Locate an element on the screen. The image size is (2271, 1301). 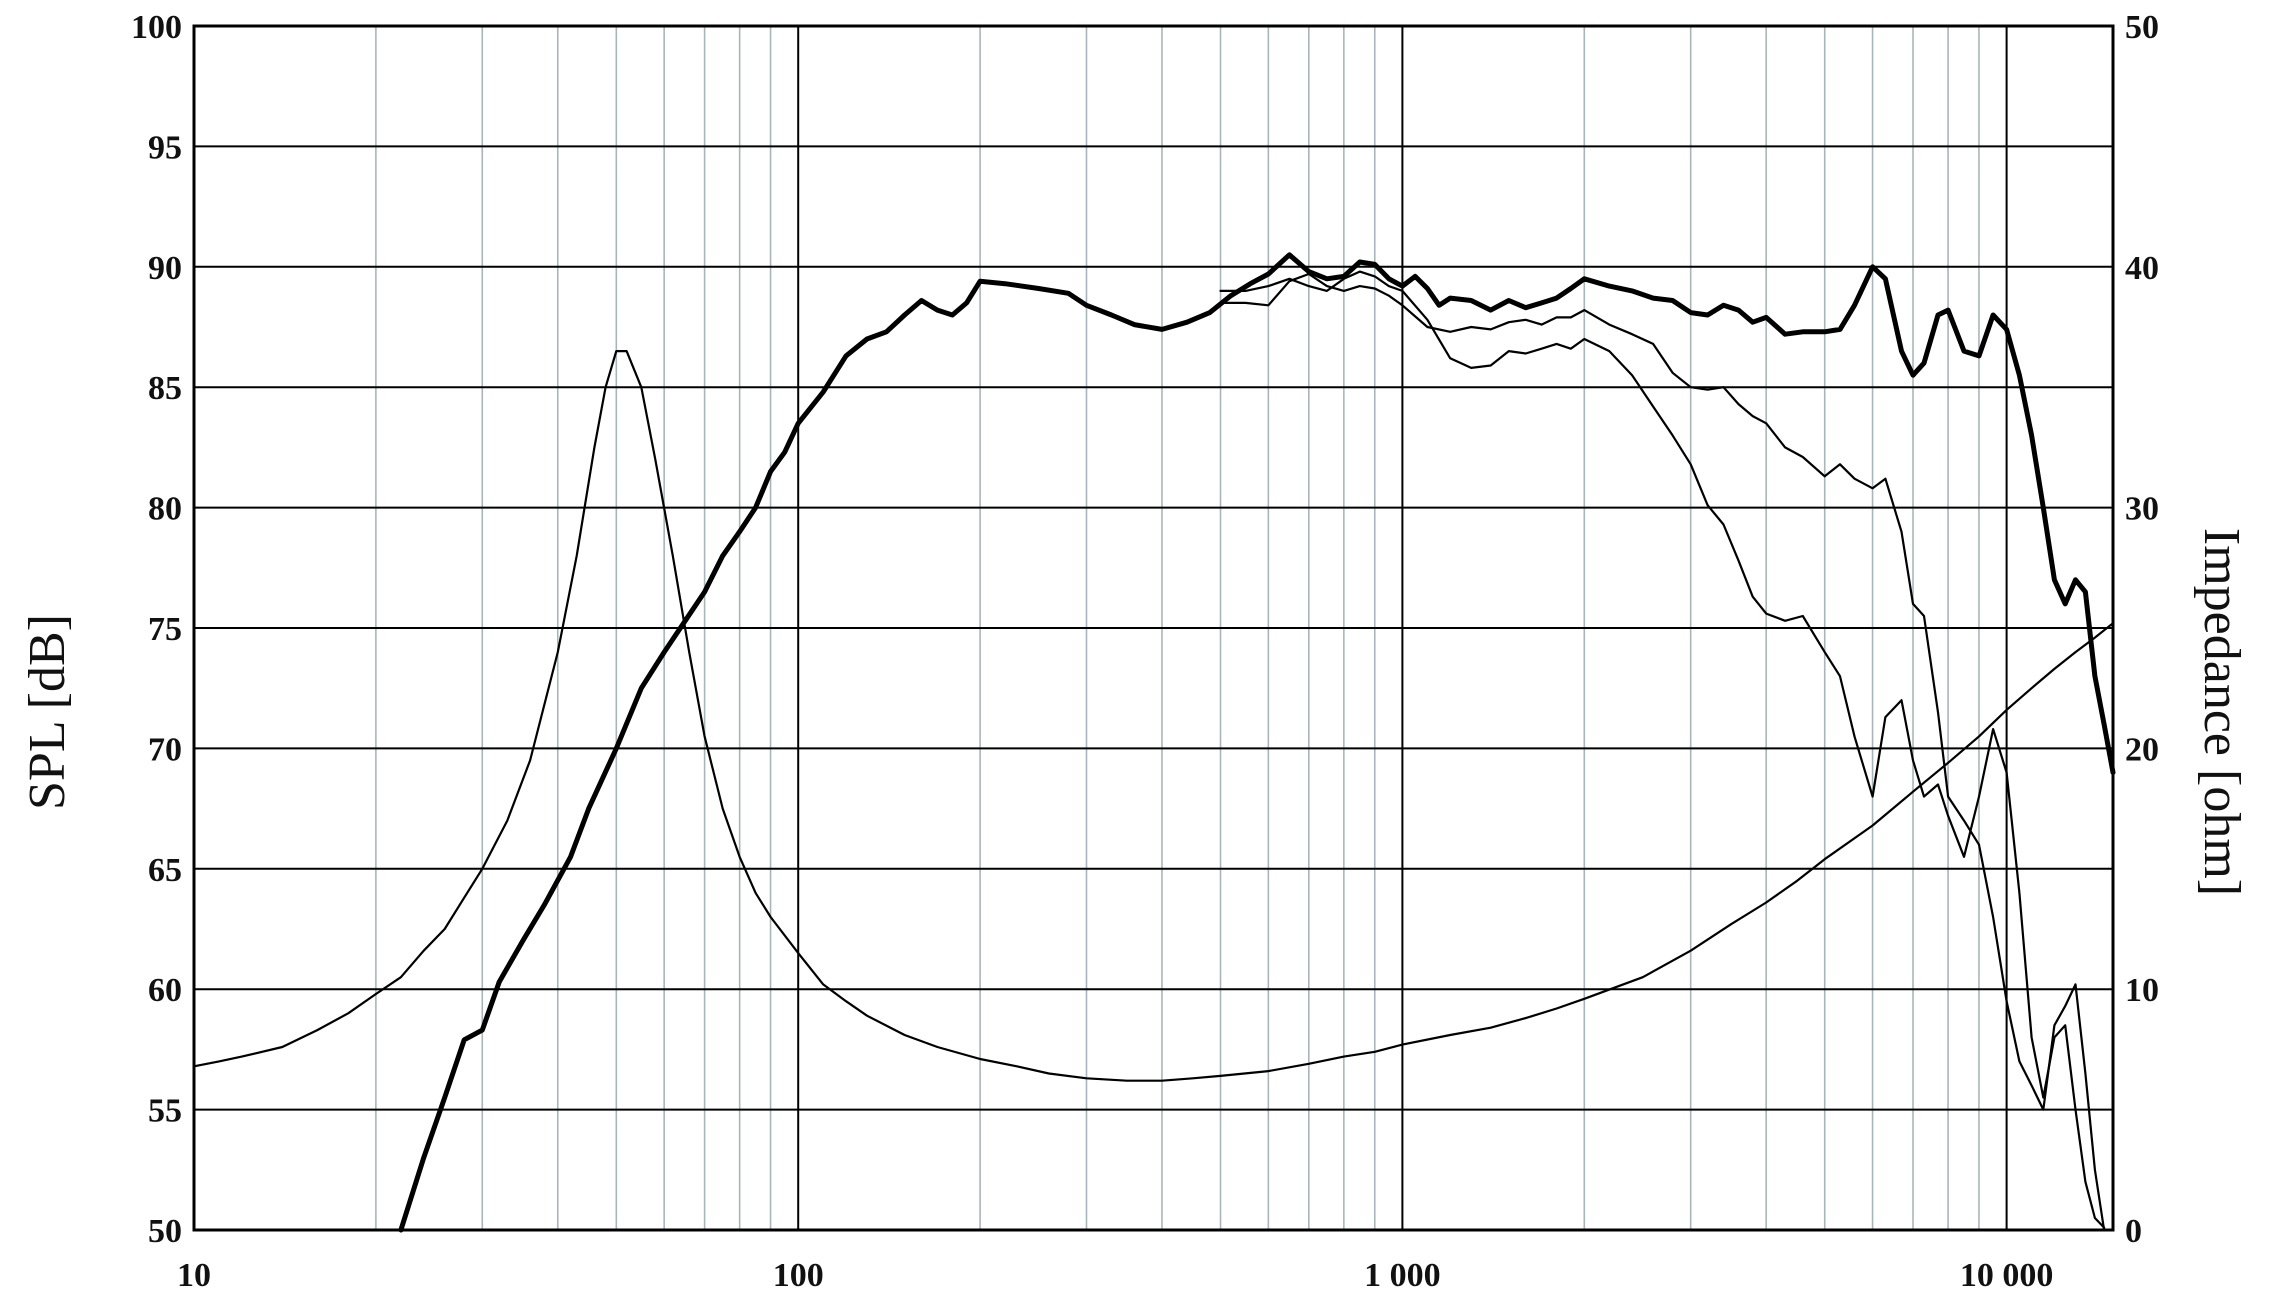
y-right-tick-labels: 0 10 20 30 40 50 is located at coordinates (2142, 629).